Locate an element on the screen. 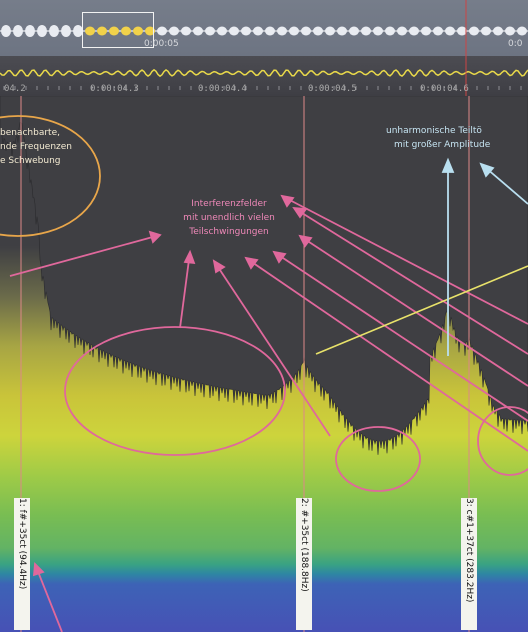  inharmonic-arrows is located at coordinates (484, 256).